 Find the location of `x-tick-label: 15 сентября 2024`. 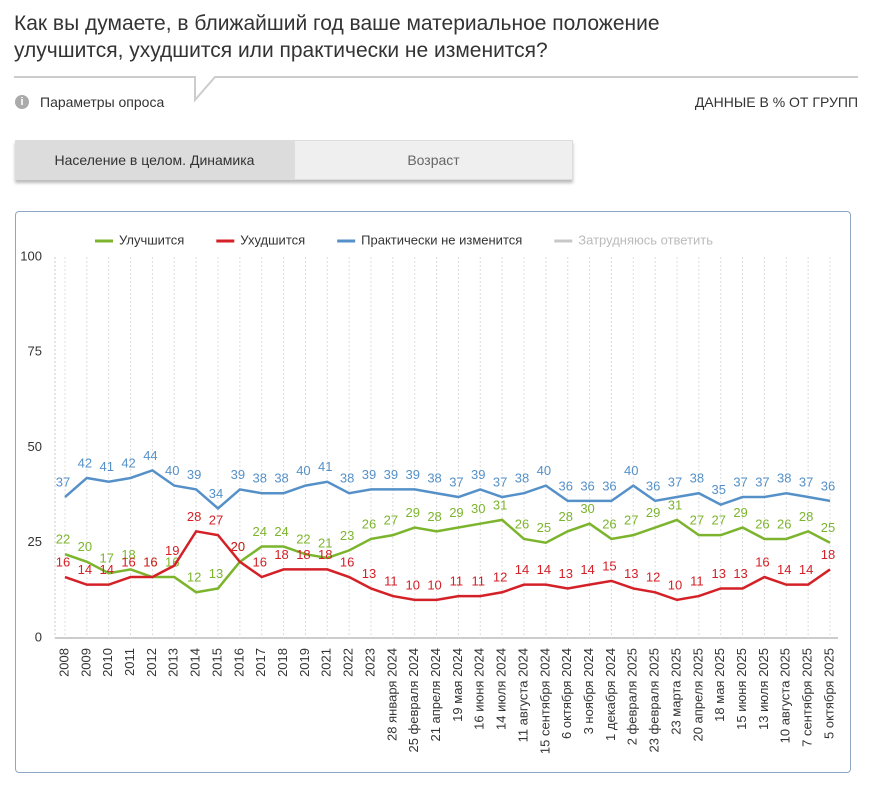

x-tick-label: 15 сентября 2024 is located at coordinates (544, 701).